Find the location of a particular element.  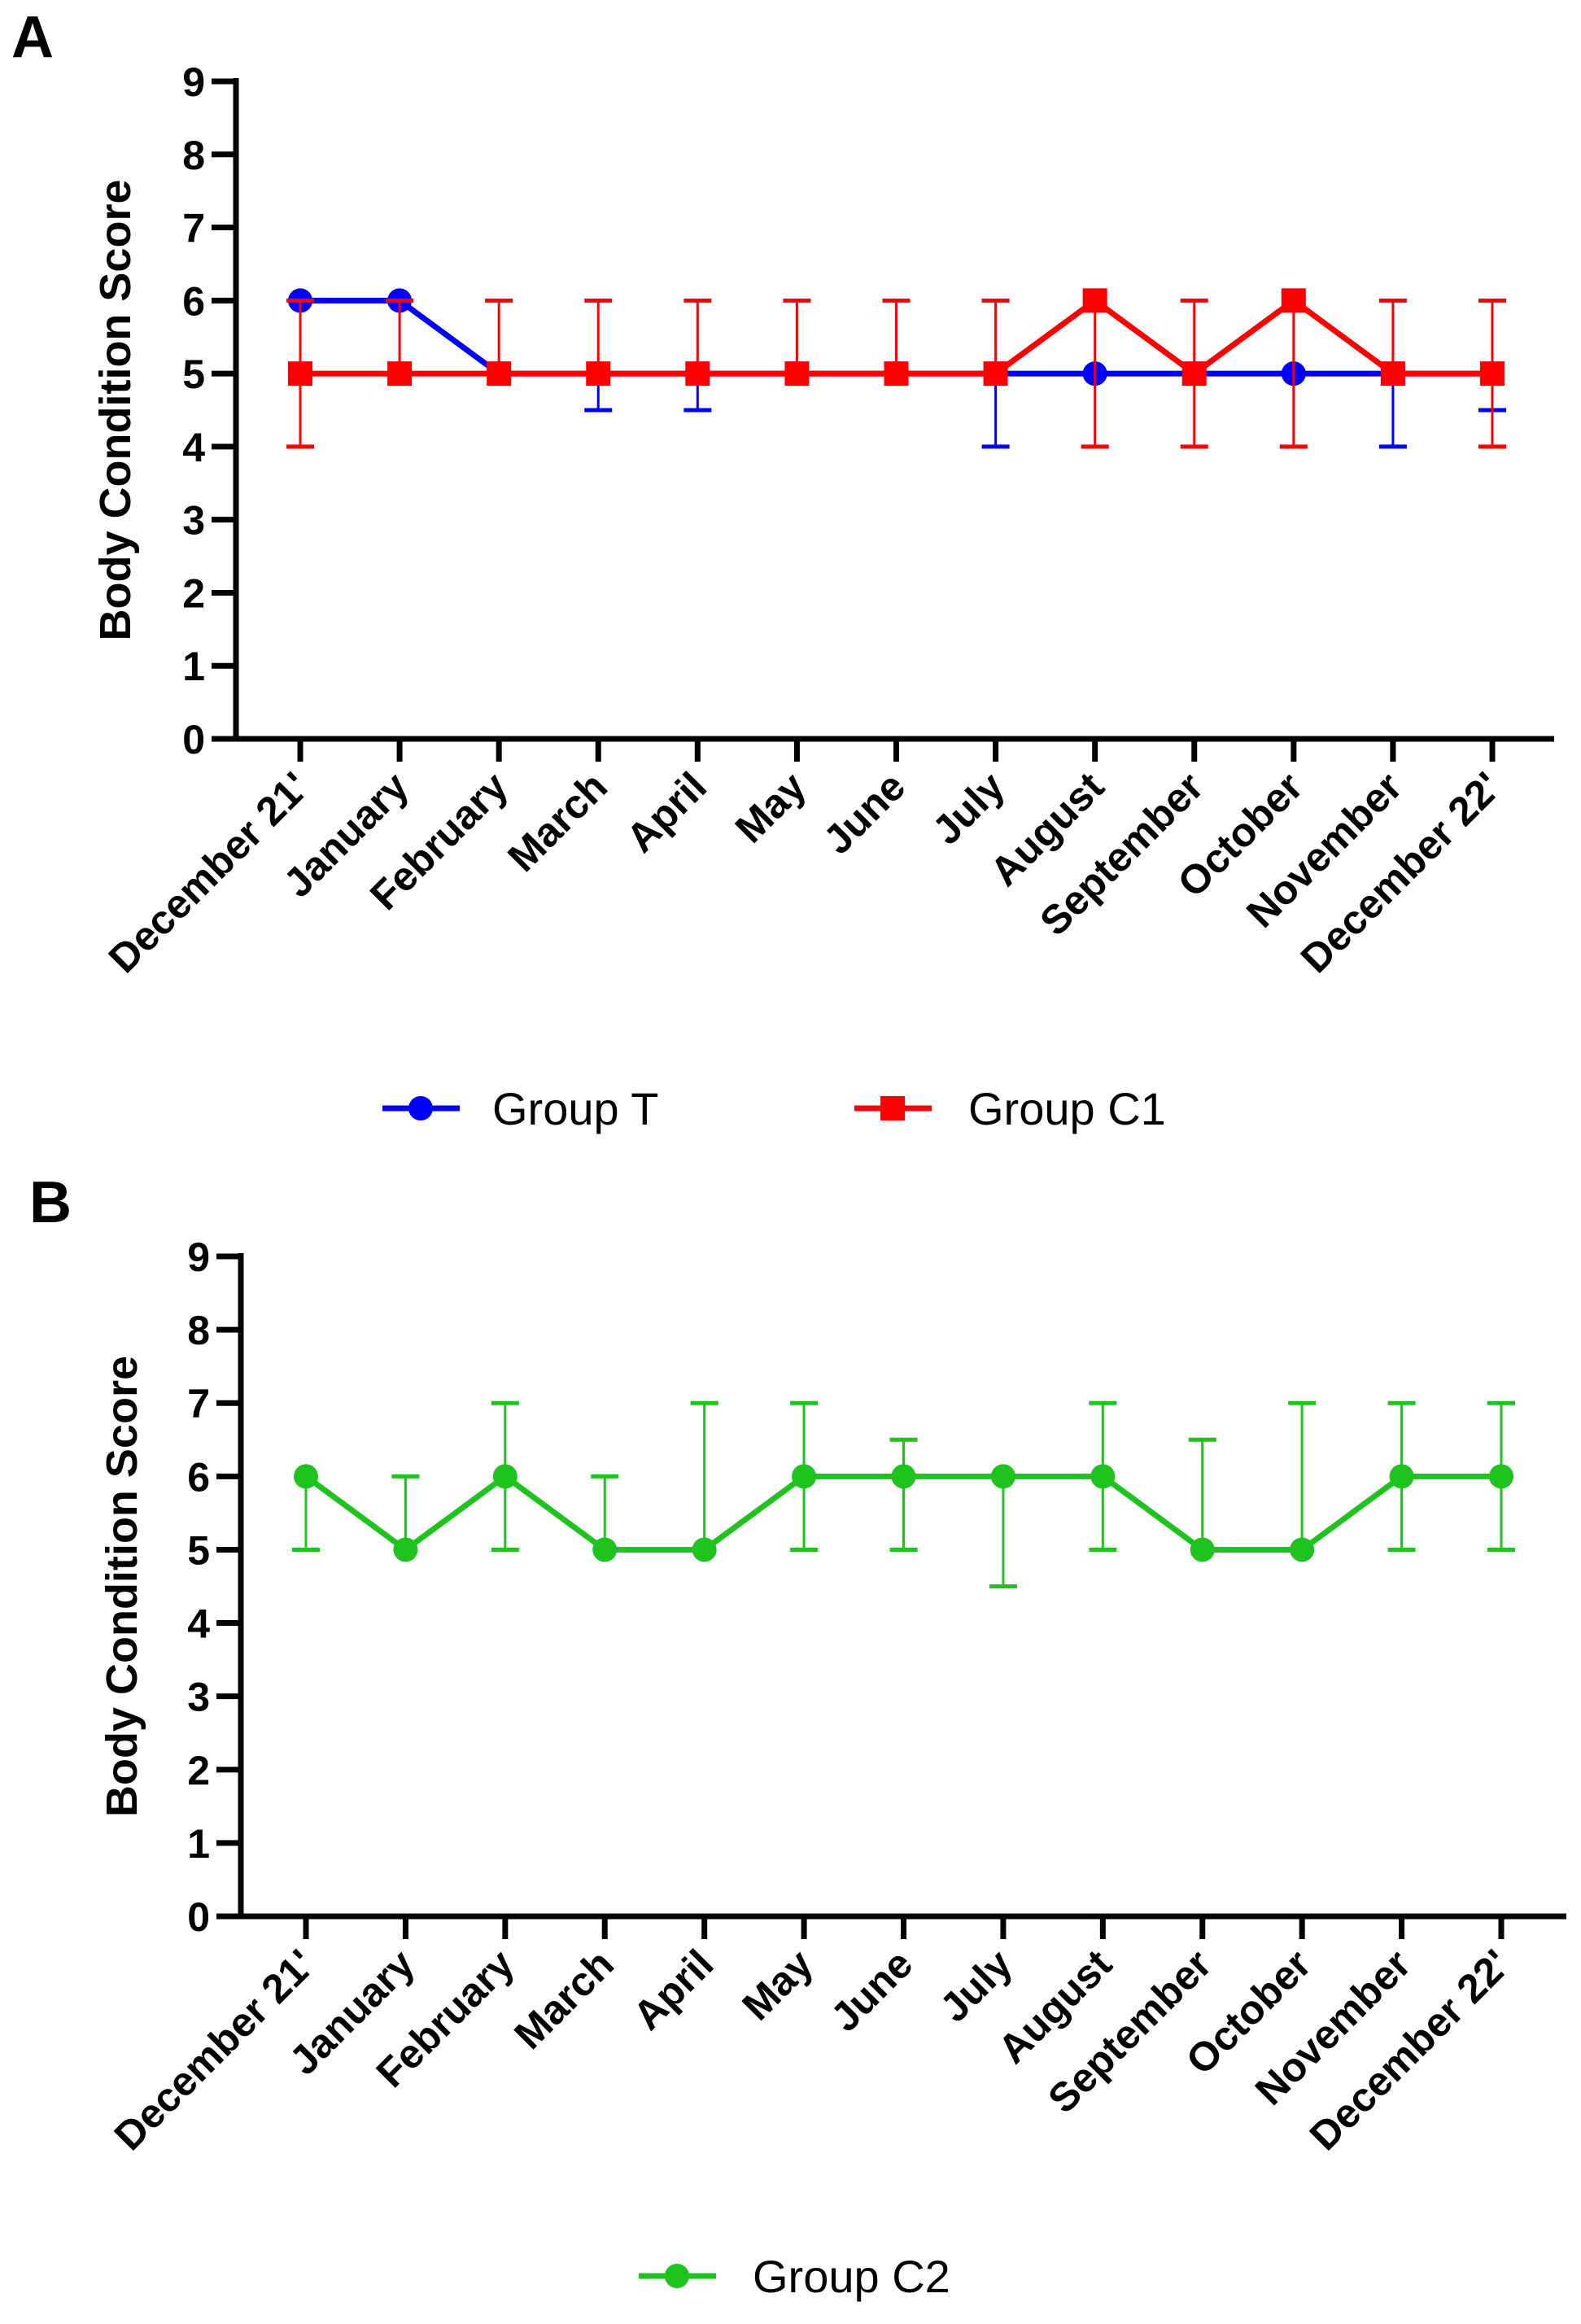

series-group-c1 is located at coordinates (896, 368).